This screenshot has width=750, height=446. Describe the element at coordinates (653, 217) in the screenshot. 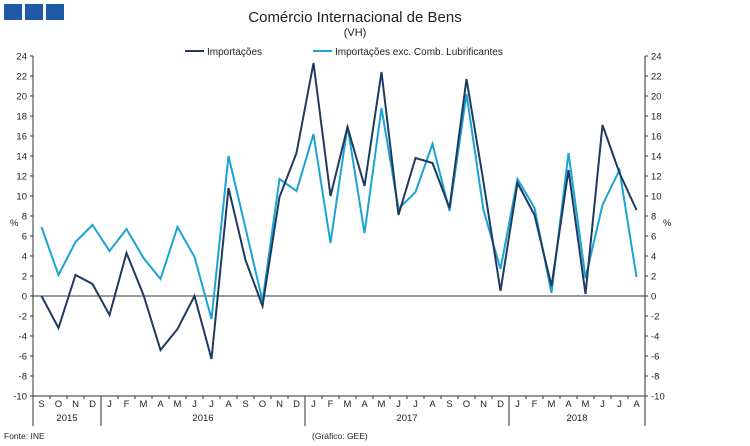

I see `y-tick-label-right: 8` at that location.